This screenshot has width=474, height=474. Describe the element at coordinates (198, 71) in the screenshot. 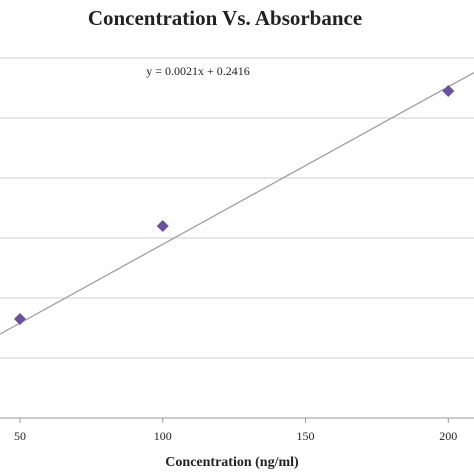

I see `trendline-equation: y = 0.0021x + 0.2416` at that location.